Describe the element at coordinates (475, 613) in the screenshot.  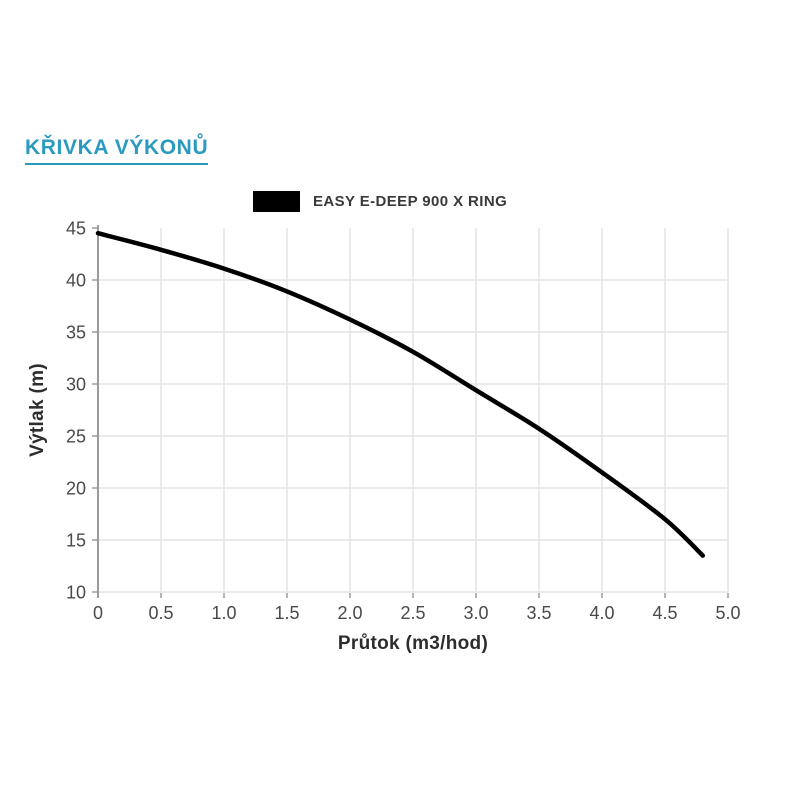
I see `x-tick-label: 3.0` at that location.